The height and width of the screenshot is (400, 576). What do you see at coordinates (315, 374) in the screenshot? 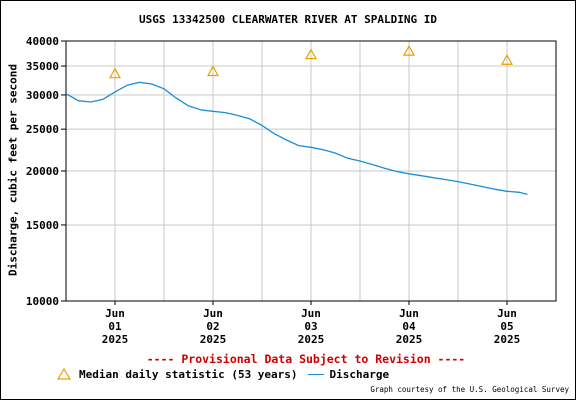
I see `discharge-line-icon` at bounding box center [315, 374].